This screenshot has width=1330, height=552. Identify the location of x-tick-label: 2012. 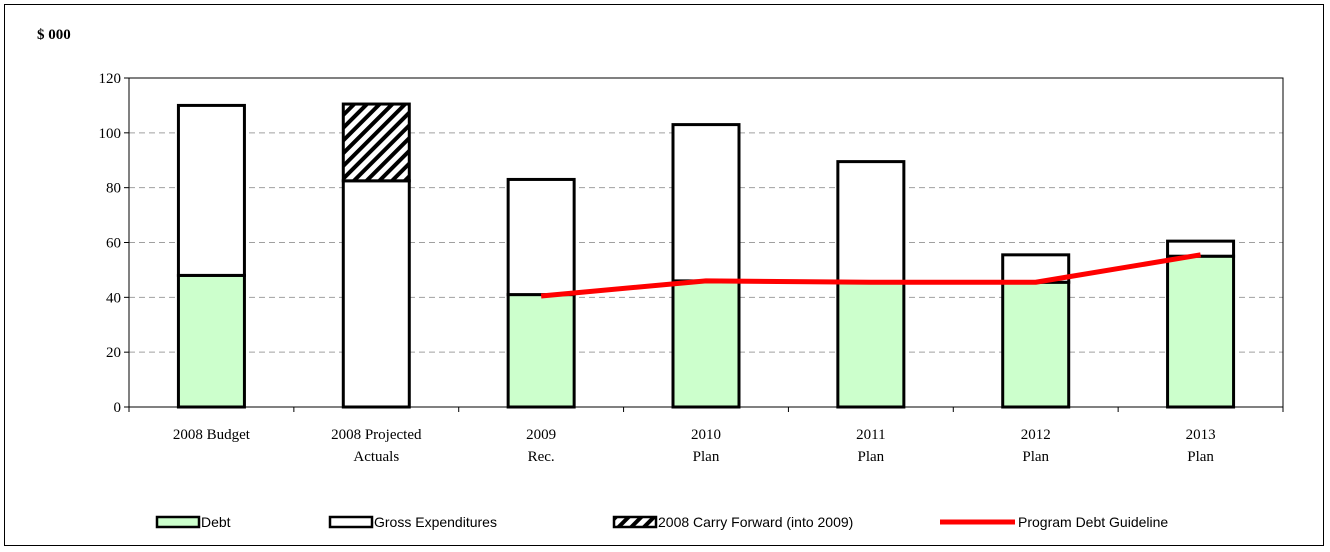
(1036, 435).